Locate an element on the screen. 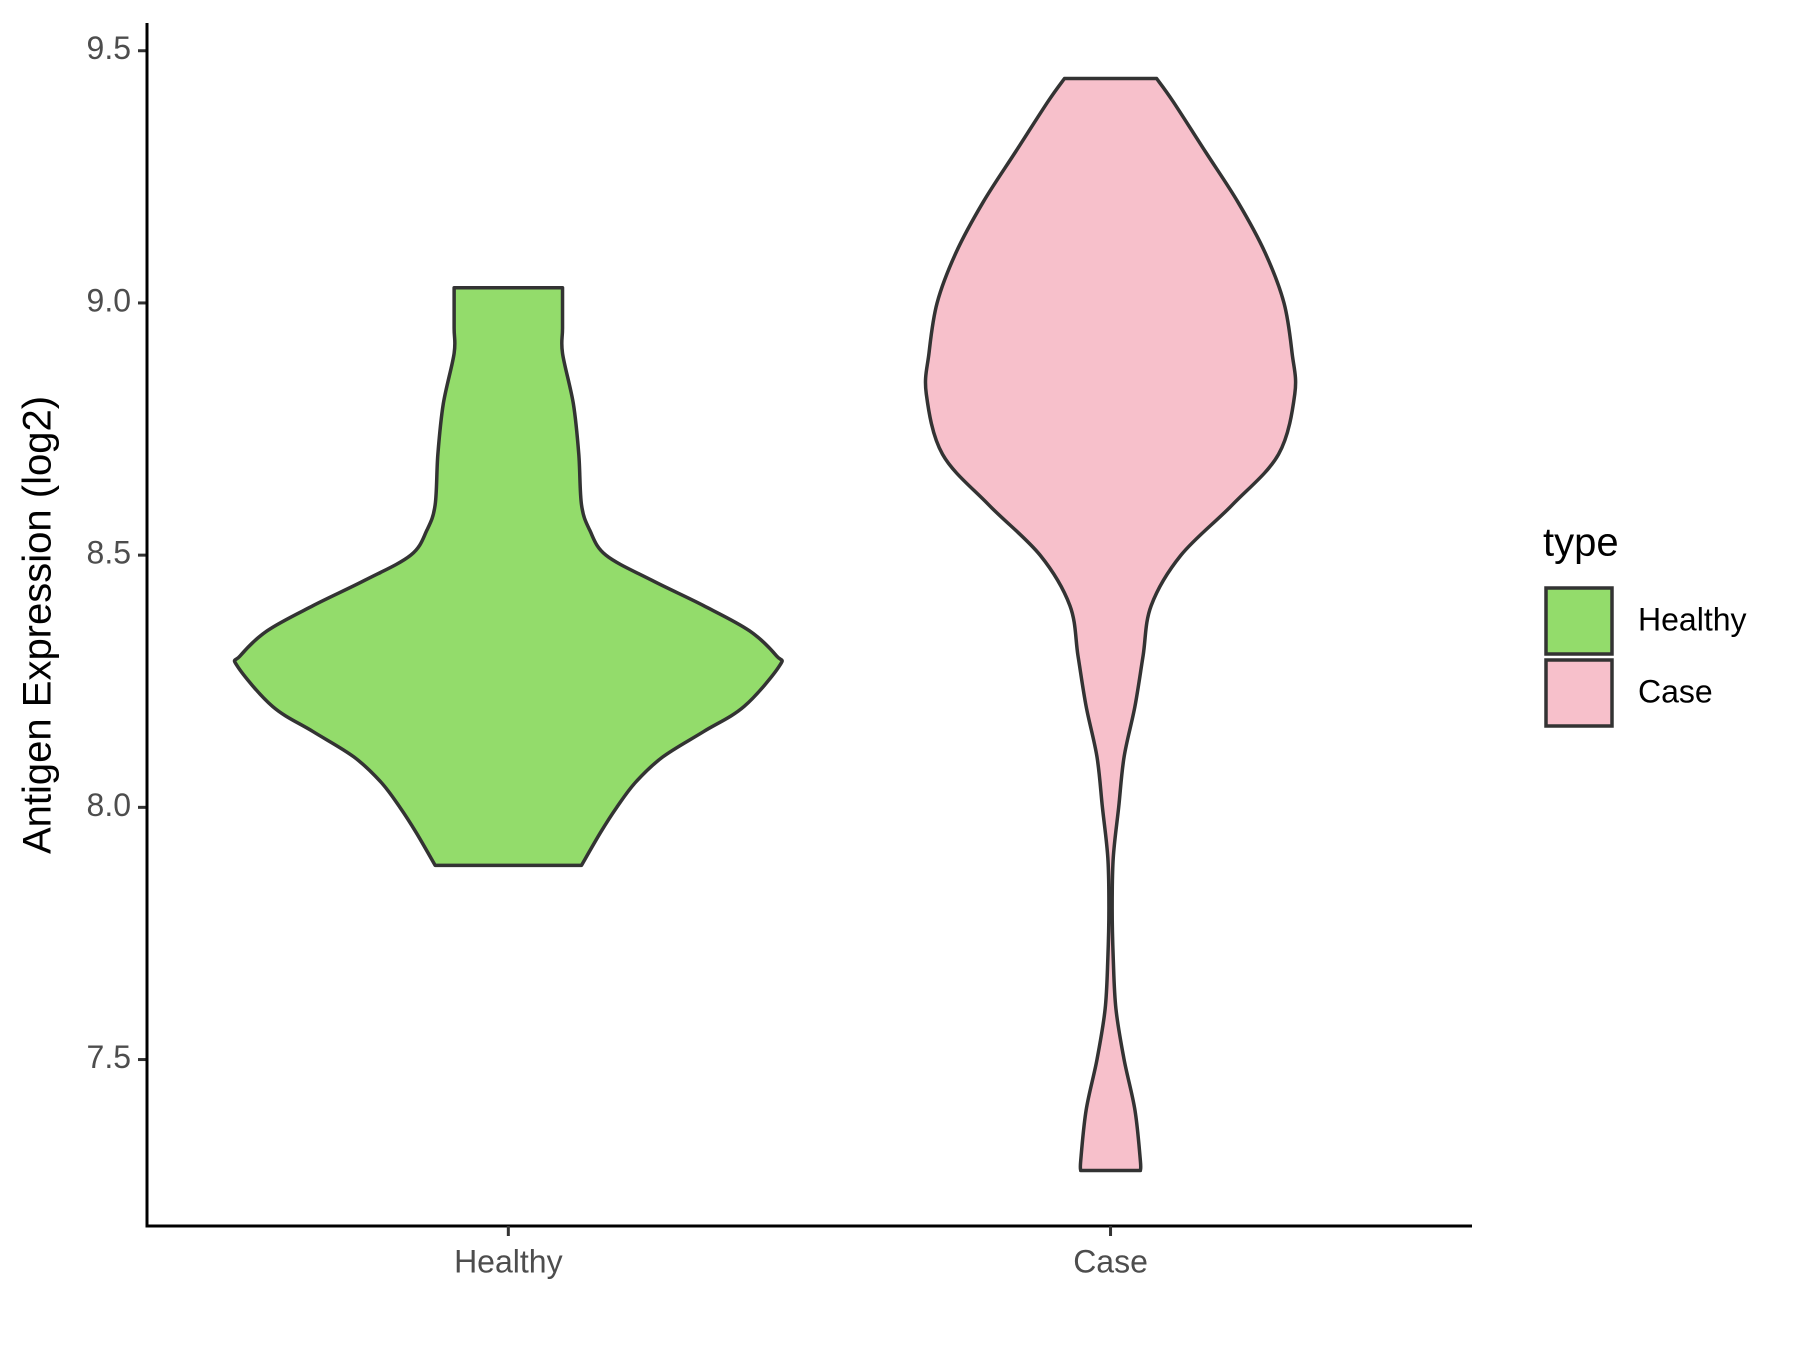 The height and width of the screenshot is (1350, 1800). y-tick-label: 8.5 is located at coordinates (109, 553).